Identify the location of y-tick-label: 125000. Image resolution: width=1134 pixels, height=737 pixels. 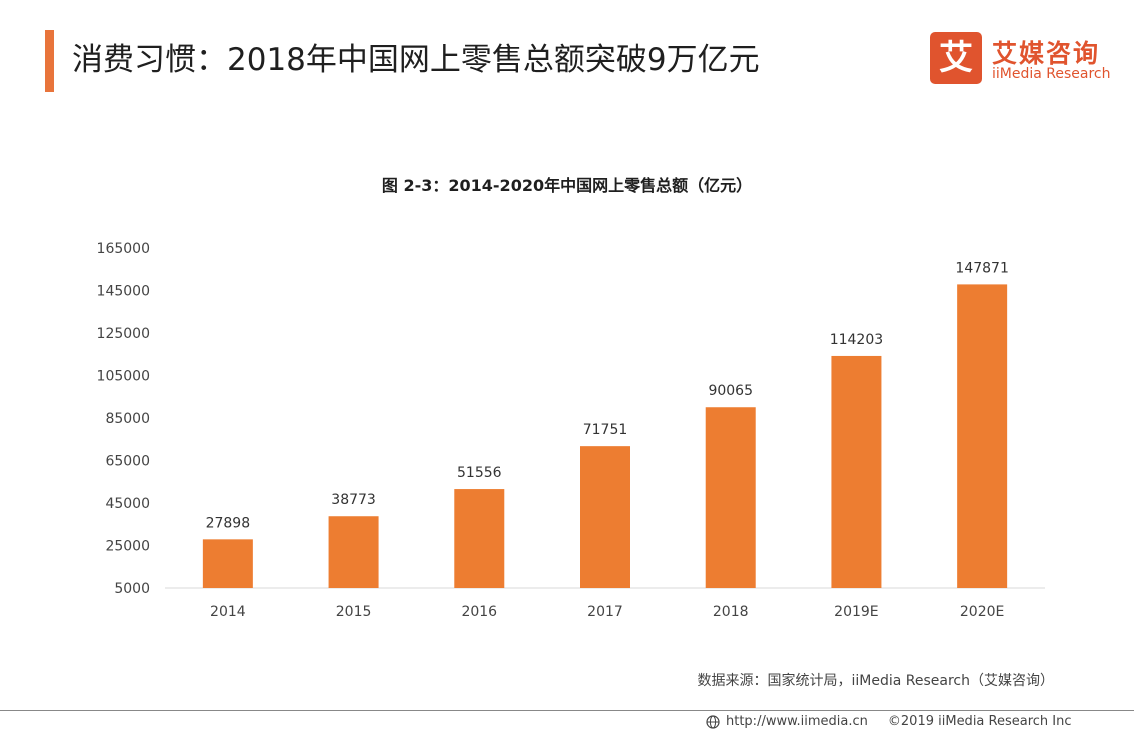
(123, 334).